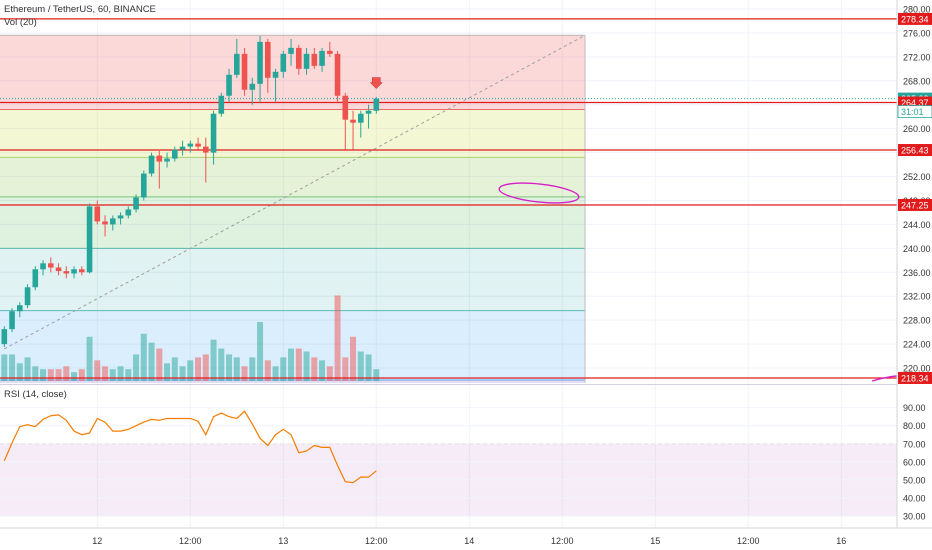 Image resolution: width=932 pixels, height=550 pixels. Describe the element at coordinates (915, 151) in the screenshot. I see `price-tag-label: 256.43` at that location.